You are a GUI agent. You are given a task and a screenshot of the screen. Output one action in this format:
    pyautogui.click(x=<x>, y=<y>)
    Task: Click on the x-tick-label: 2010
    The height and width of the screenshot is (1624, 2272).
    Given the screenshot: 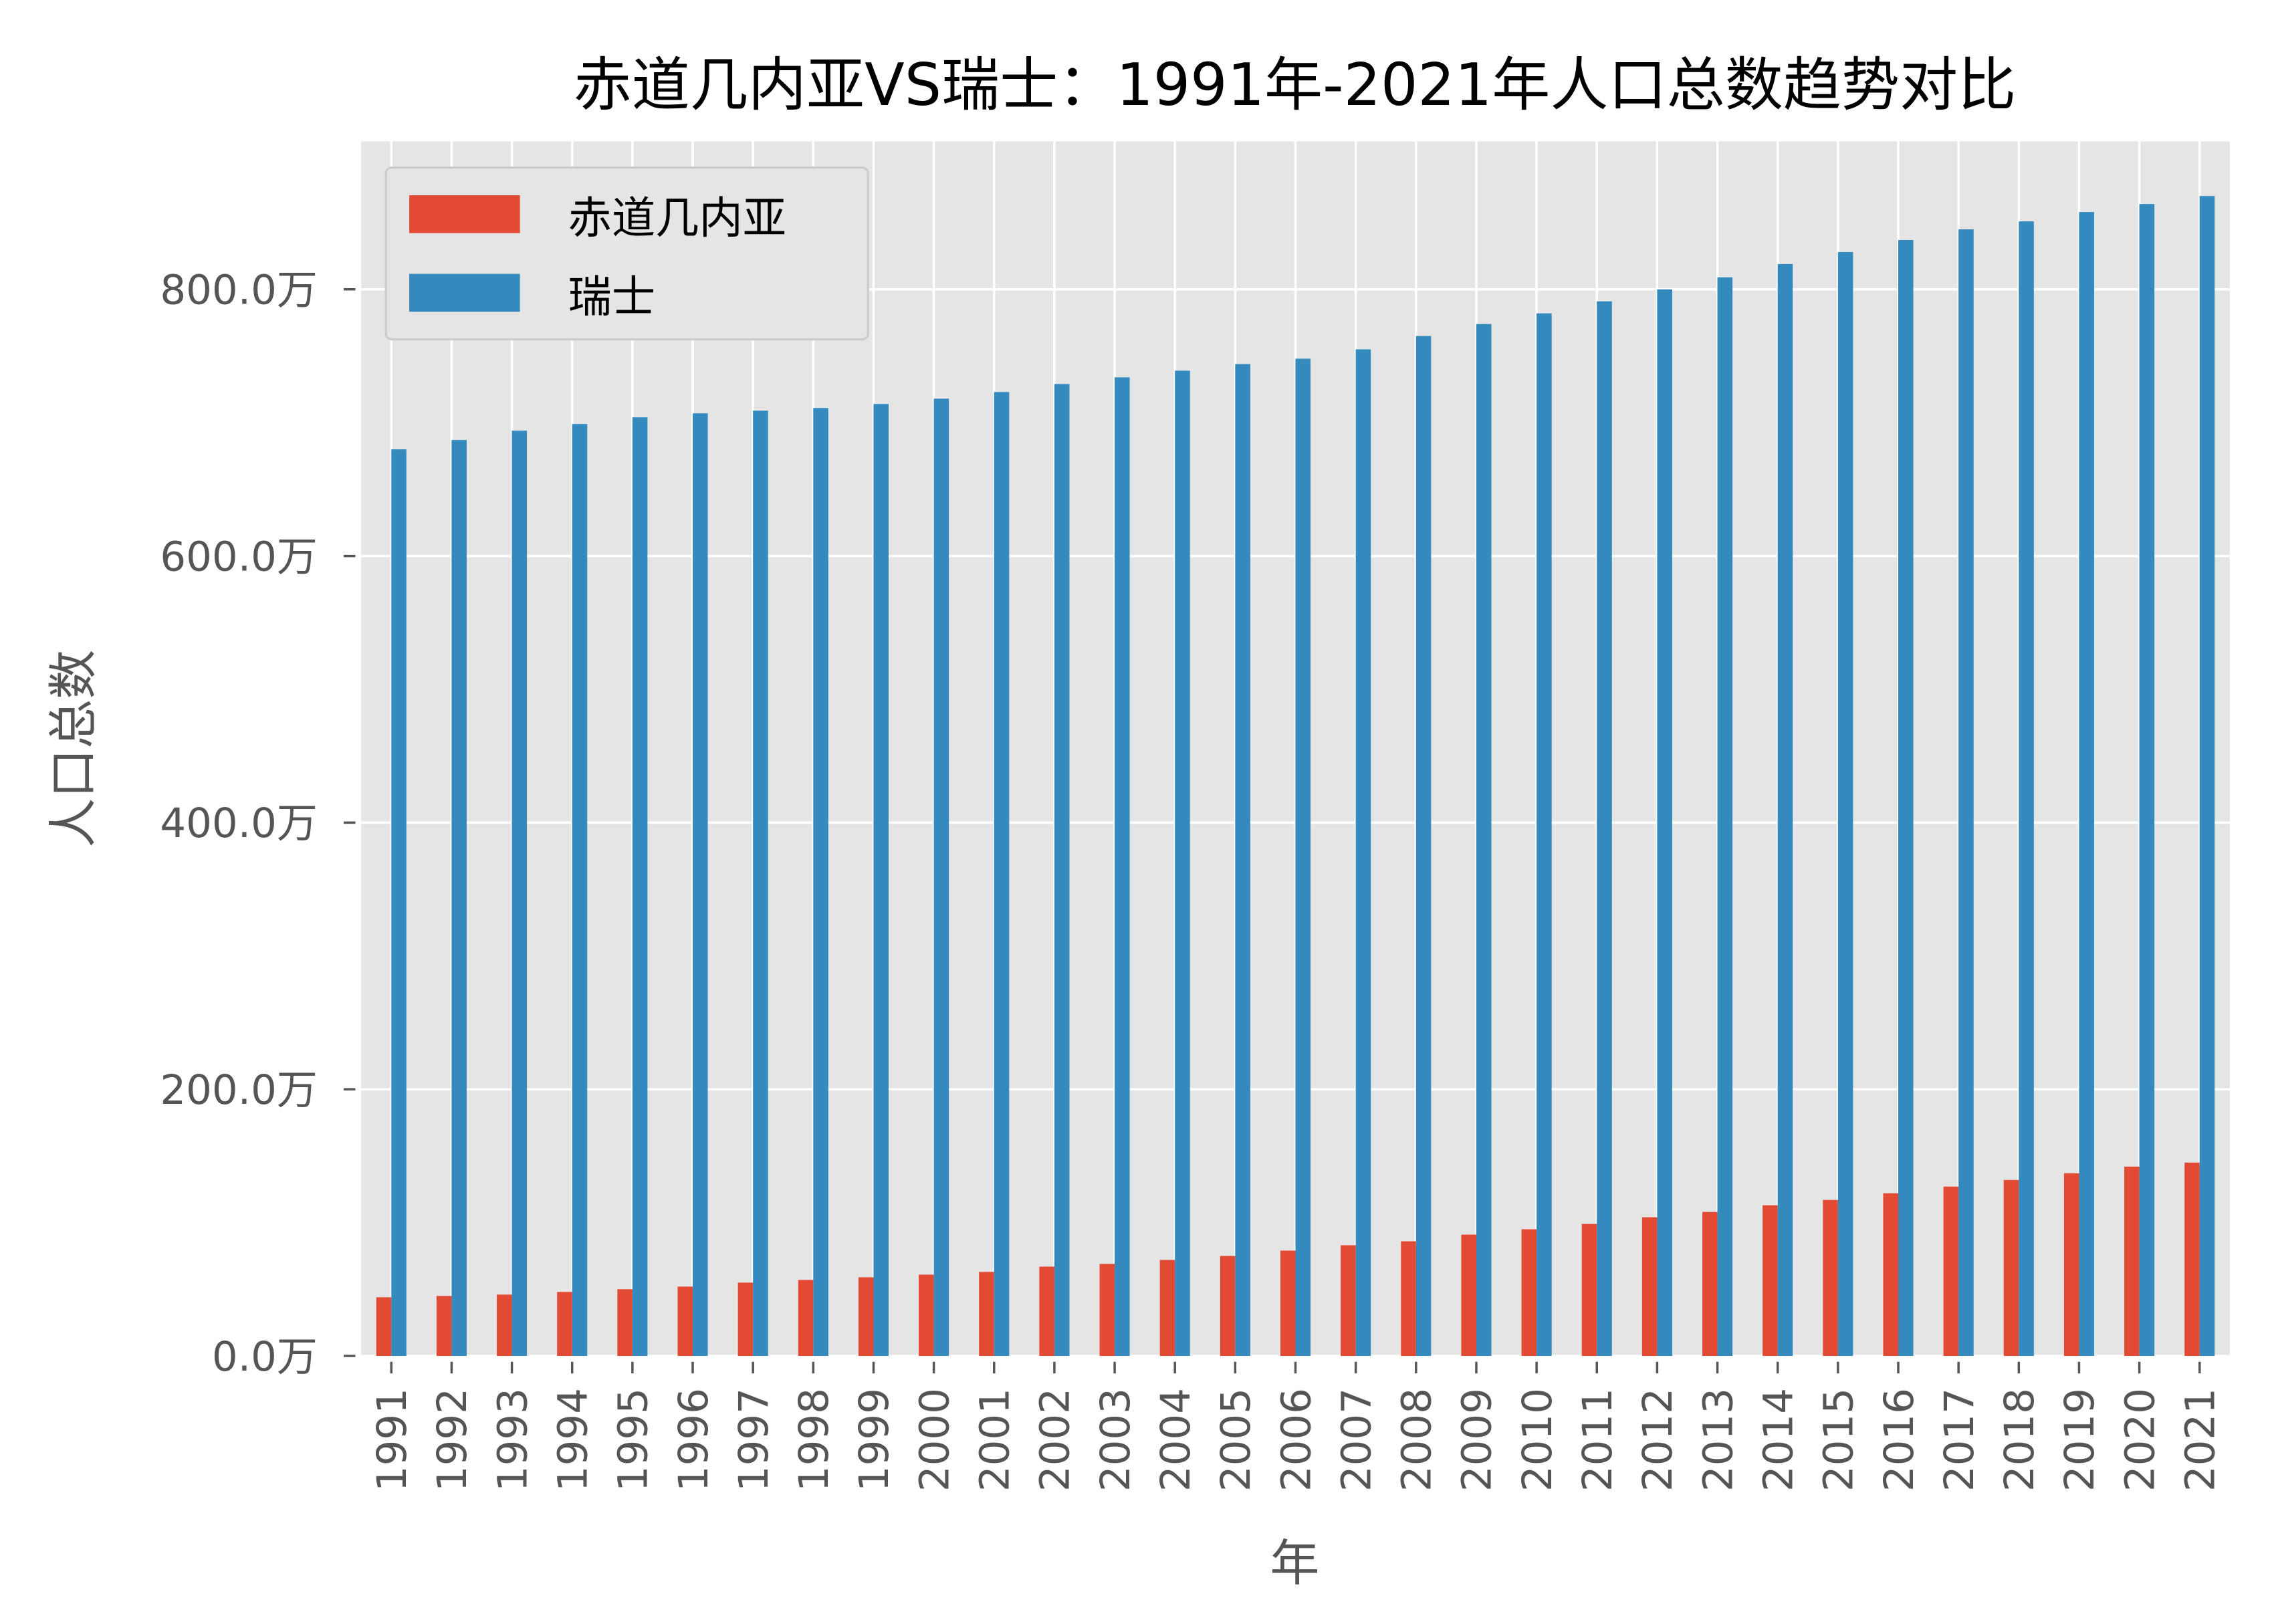 What is the action you would take?
    pyautogui.click(x=1538, y=1440)
    